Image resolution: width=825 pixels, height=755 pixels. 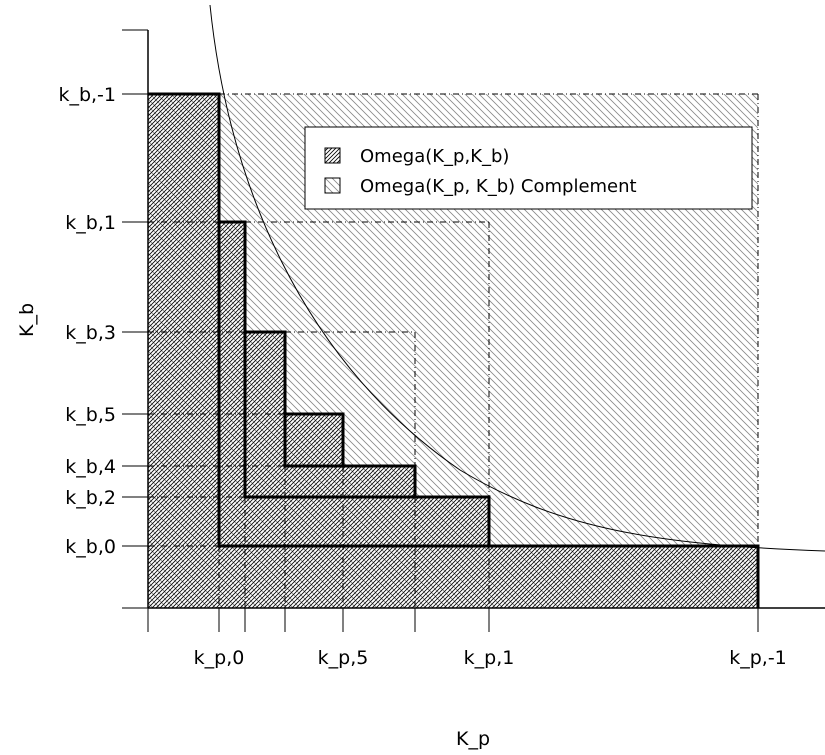 I want to click on y-tick-label-kb2: k_b,2, so click(x=90, y=498).